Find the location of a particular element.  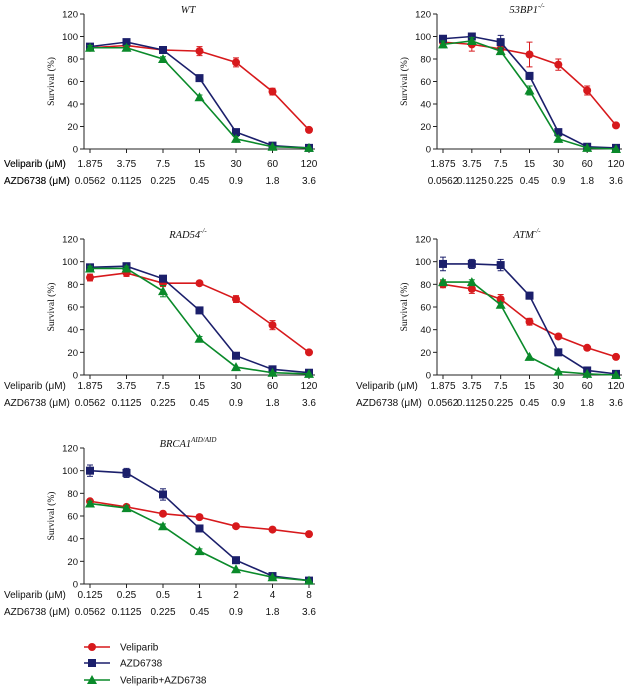

panel-title: BRCA1AID/AID is located at coordinates (188, 443).